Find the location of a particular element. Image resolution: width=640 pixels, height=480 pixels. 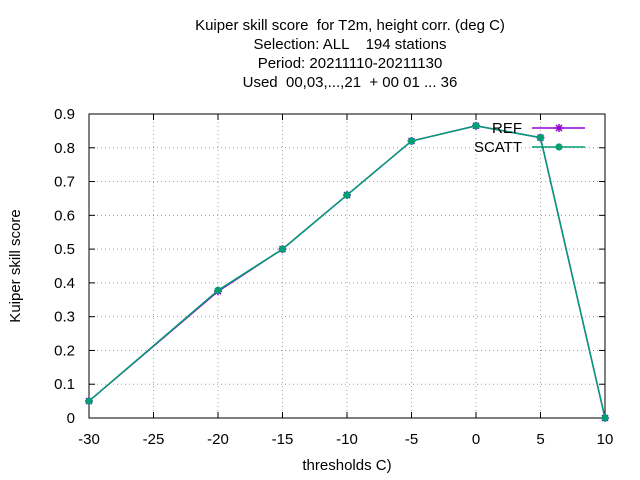

x-tick-label: -5 is located at coordinates (411, 439).